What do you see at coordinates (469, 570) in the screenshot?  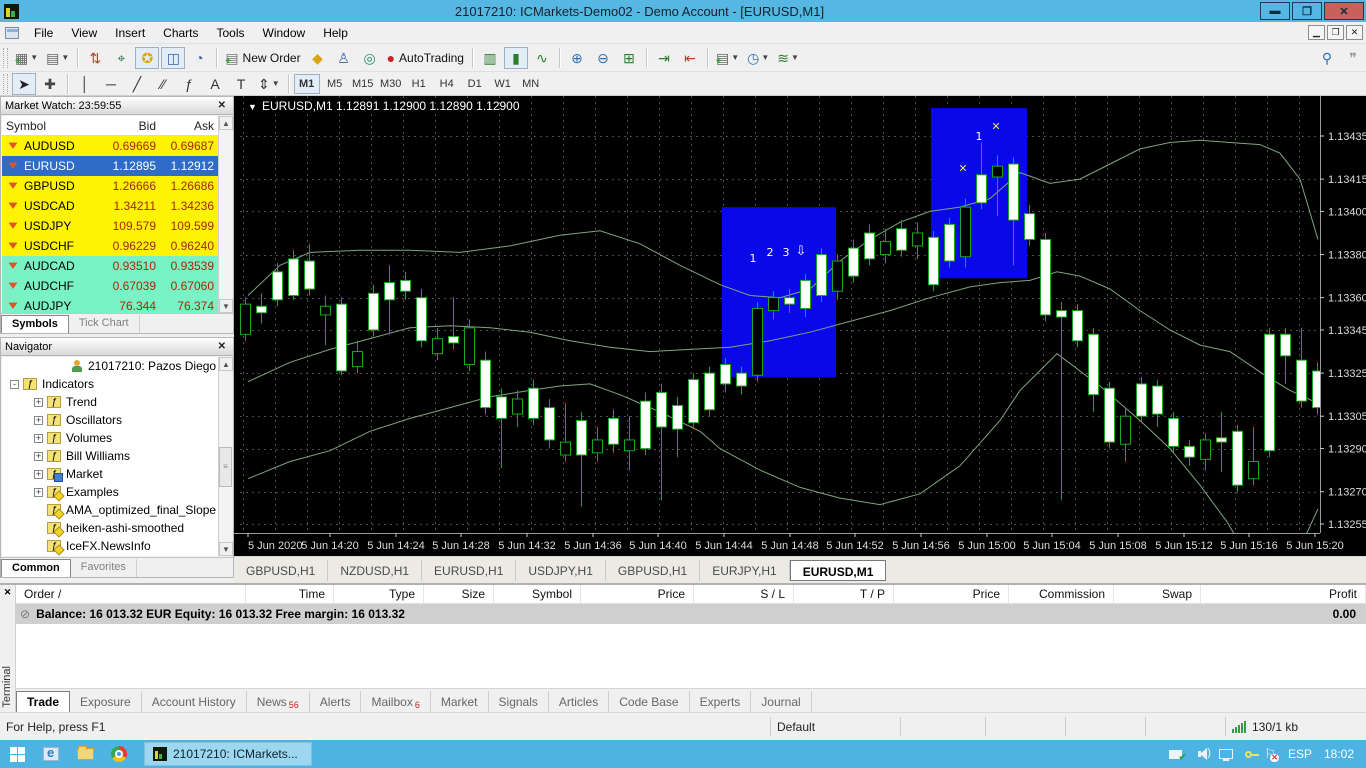 I see `chart-tab-2-eurusd-h1: EURUSD,H1` at bounding box center [469, 570].